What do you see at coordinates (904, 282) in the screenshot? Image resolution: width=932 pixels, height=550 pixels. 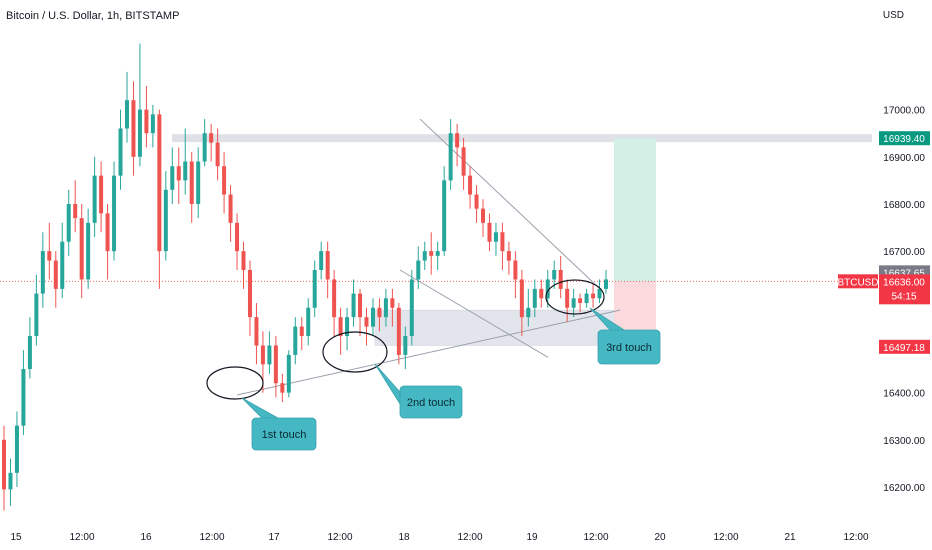 I see `current-price-tag-label: 16636.00` at bounding box center [904, 282].